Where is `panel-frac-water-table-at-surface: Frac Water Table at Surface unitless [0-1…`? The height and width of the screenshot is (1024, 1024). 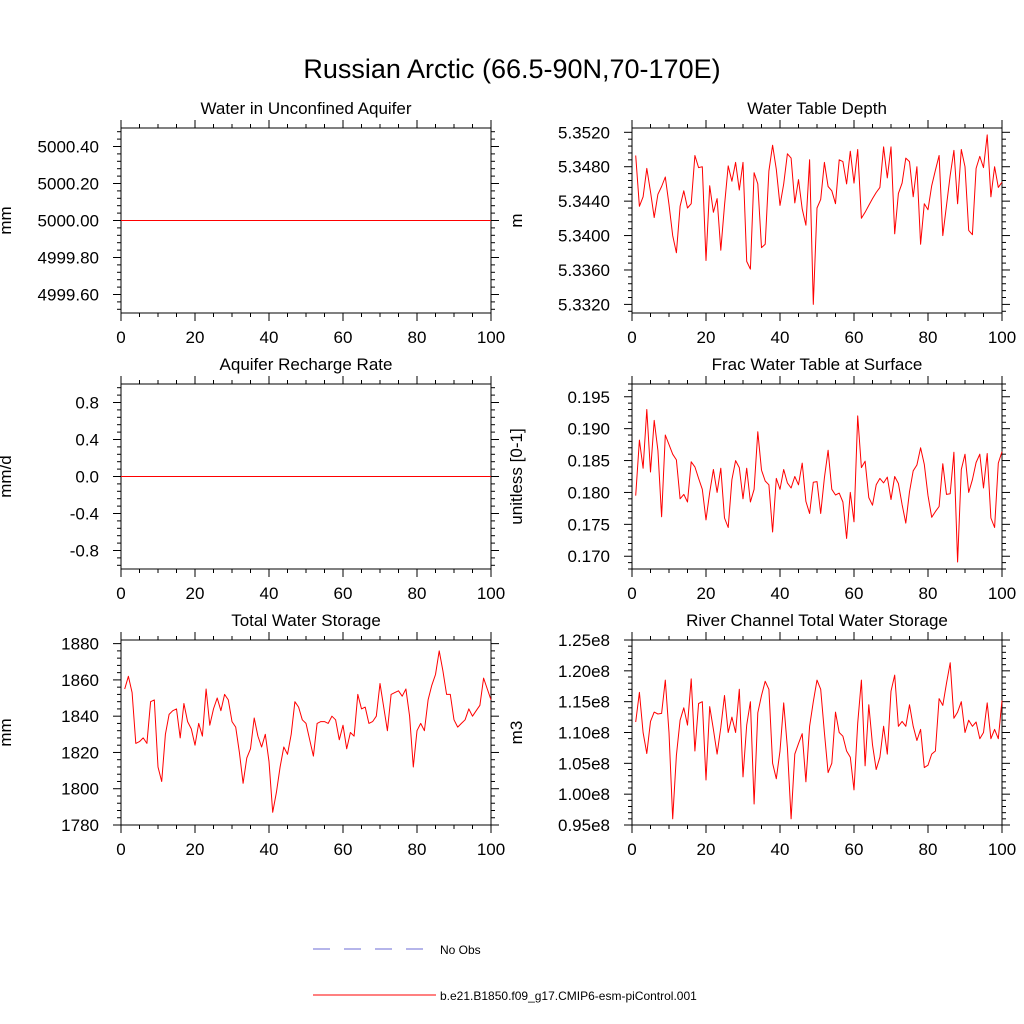 panel-frac-water-table-at-surface: Frac Water Table at Surface unitless [0-1… is located at coordinates (761, 479).